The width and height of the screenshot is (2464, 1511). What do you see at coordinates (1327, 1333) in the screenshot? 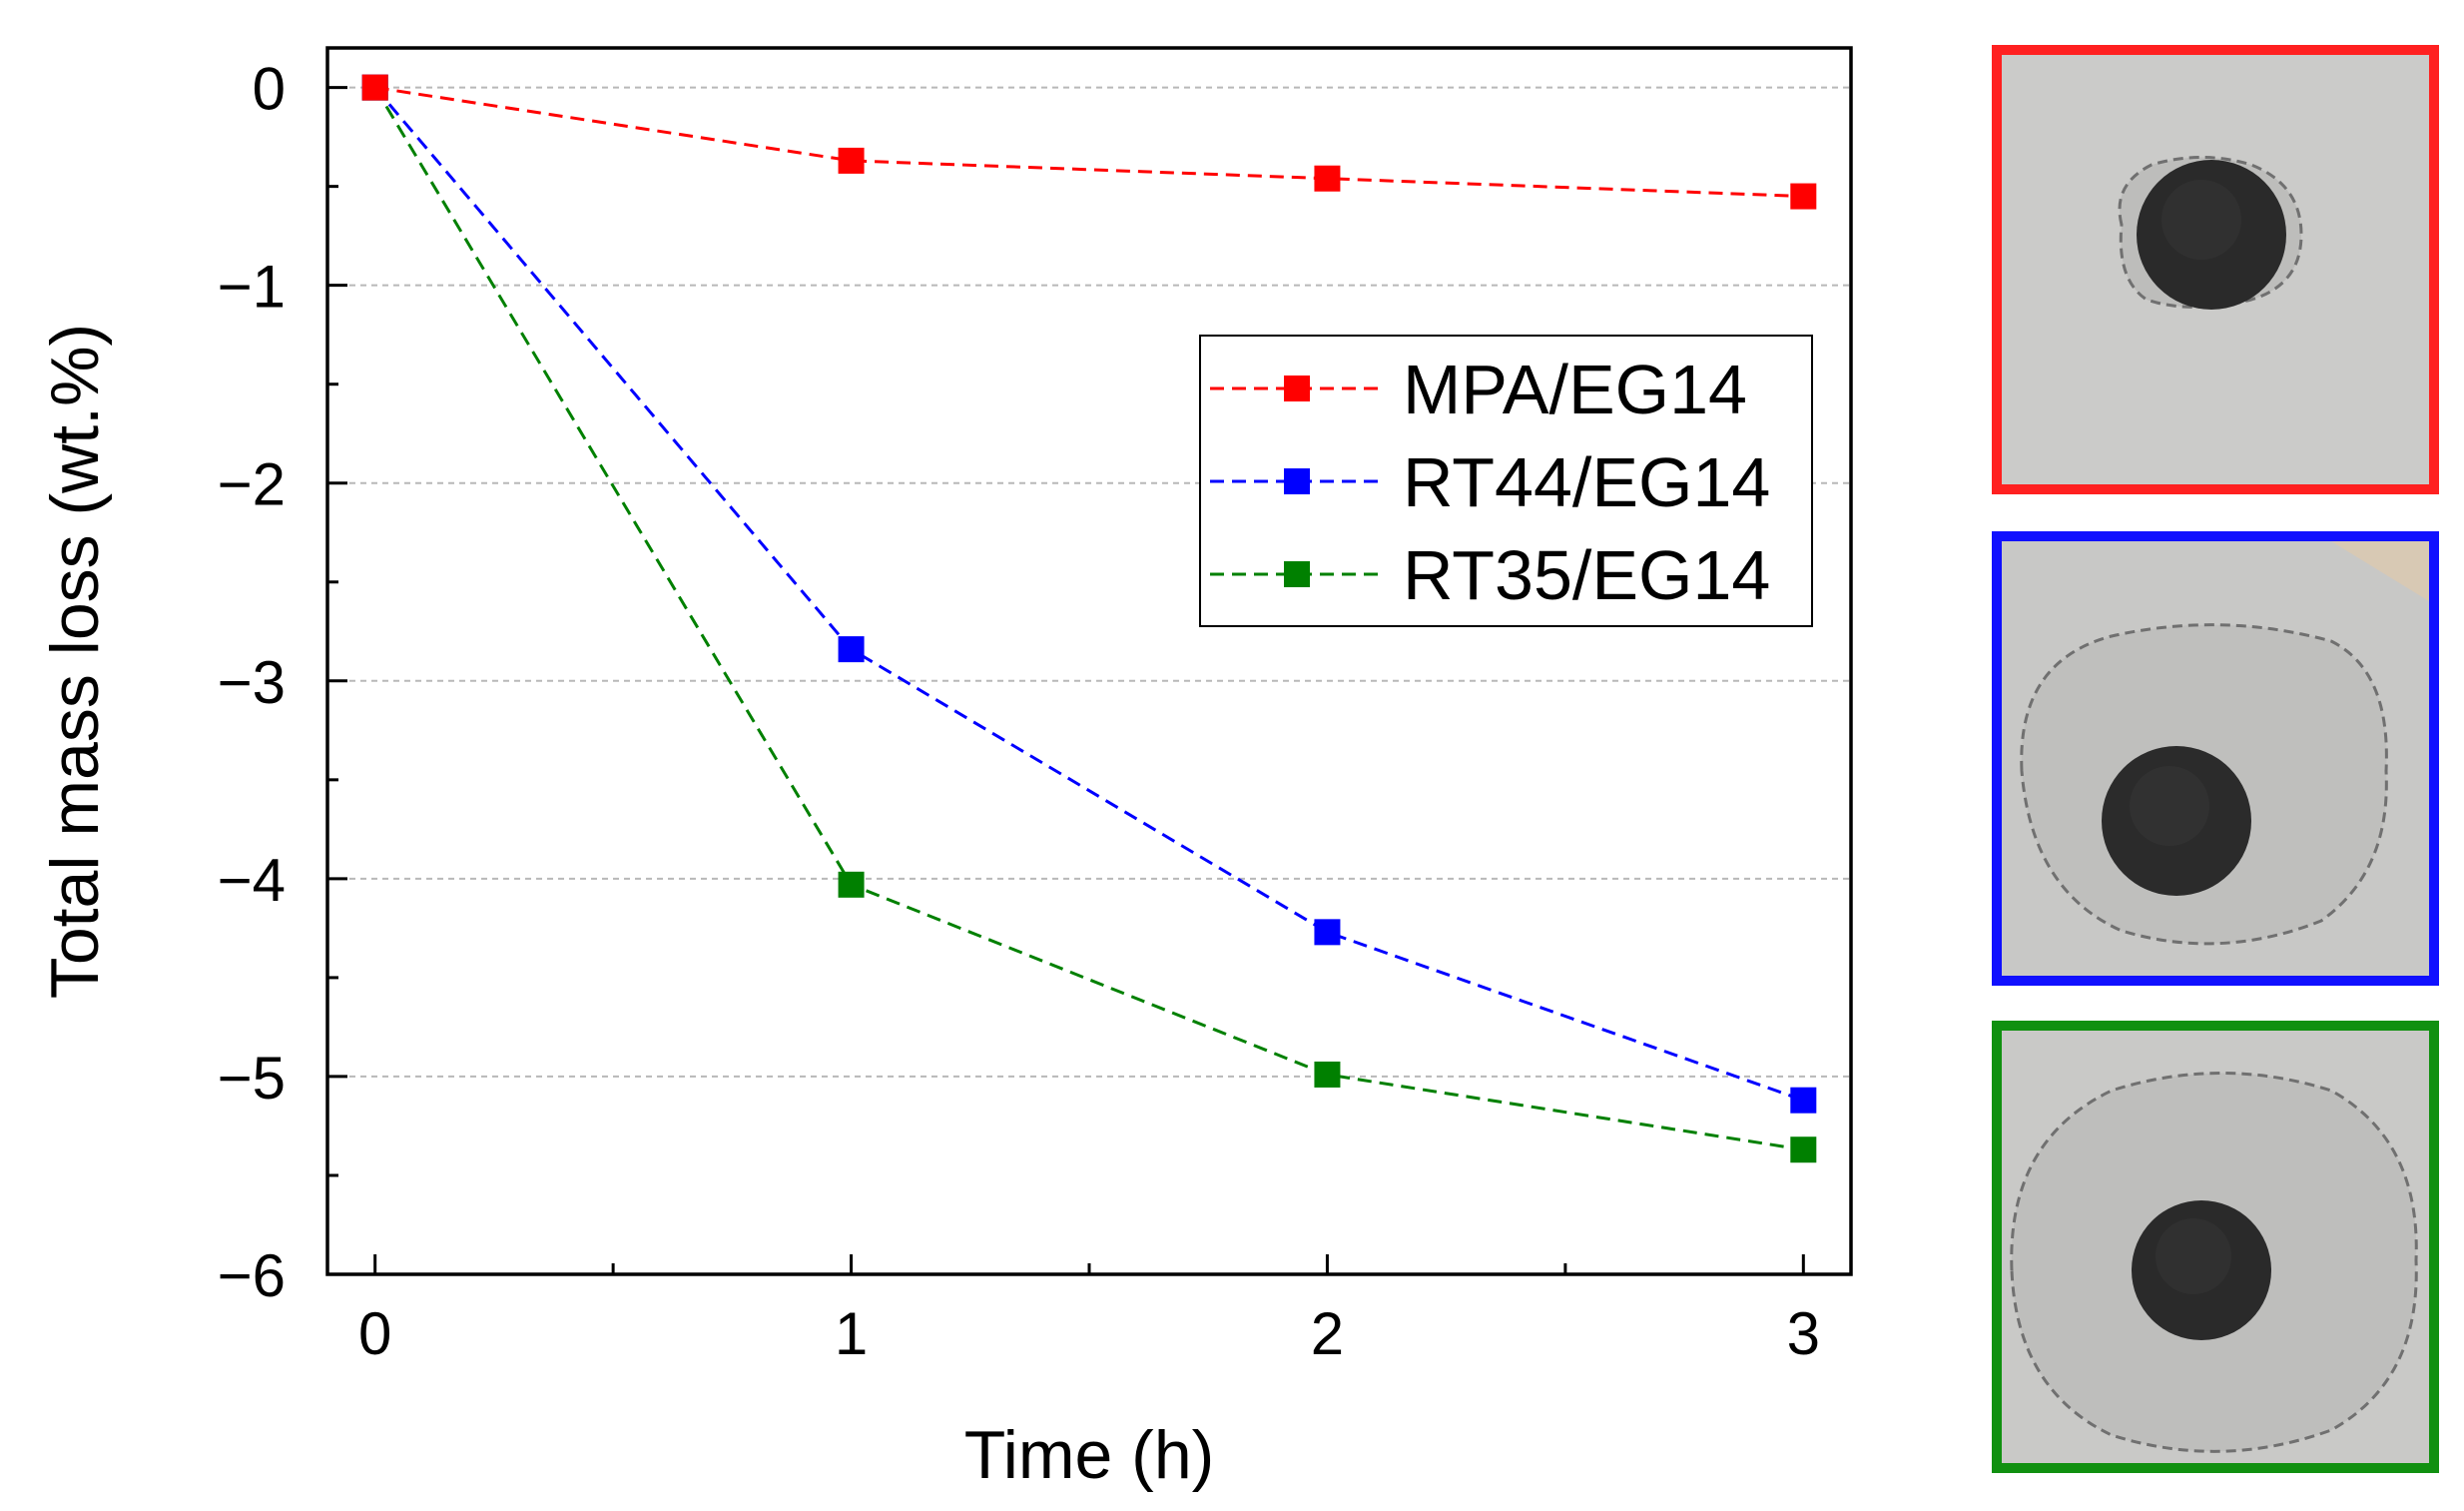
I see `x-tick-label: 2` at bounding box center [1327, 1333].